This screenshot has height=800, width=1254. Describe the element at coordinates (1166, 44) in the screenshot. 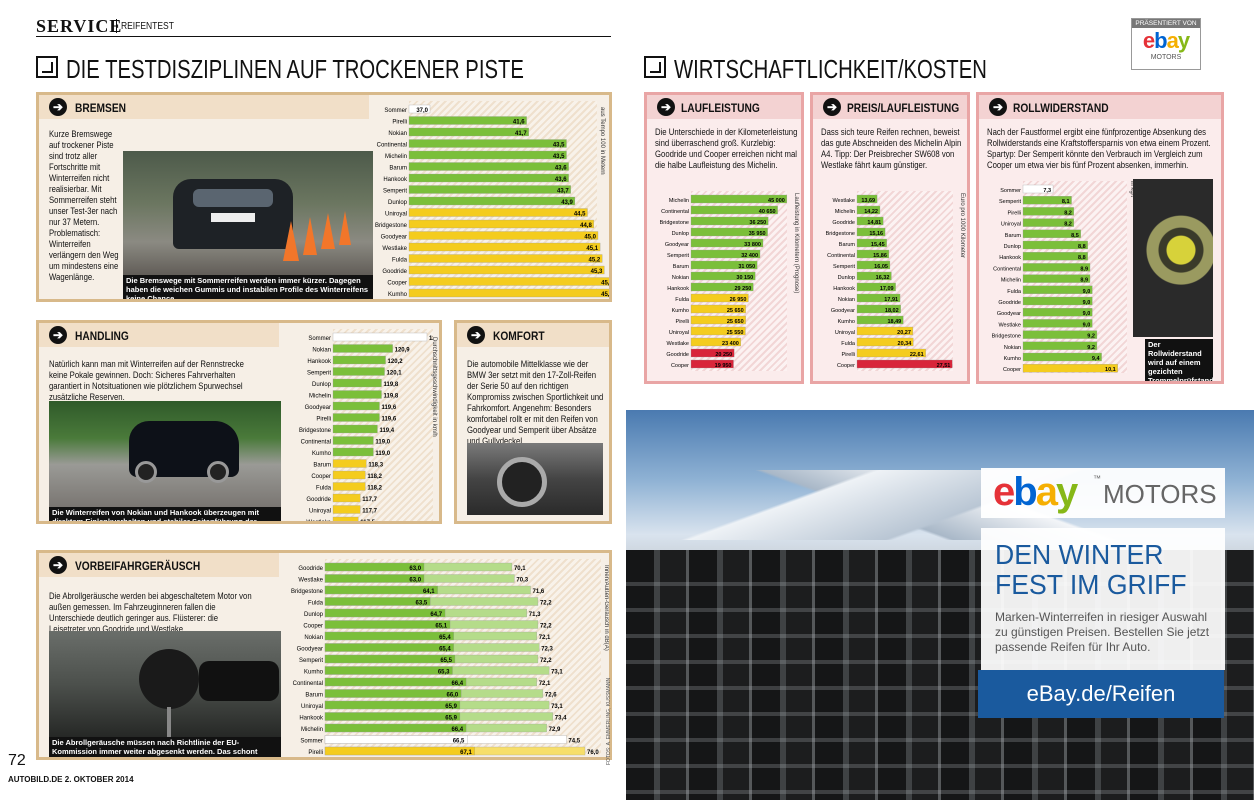

I see `presented-by-box: PRÄSENTIERT VON ebay MOTORS` at that location.